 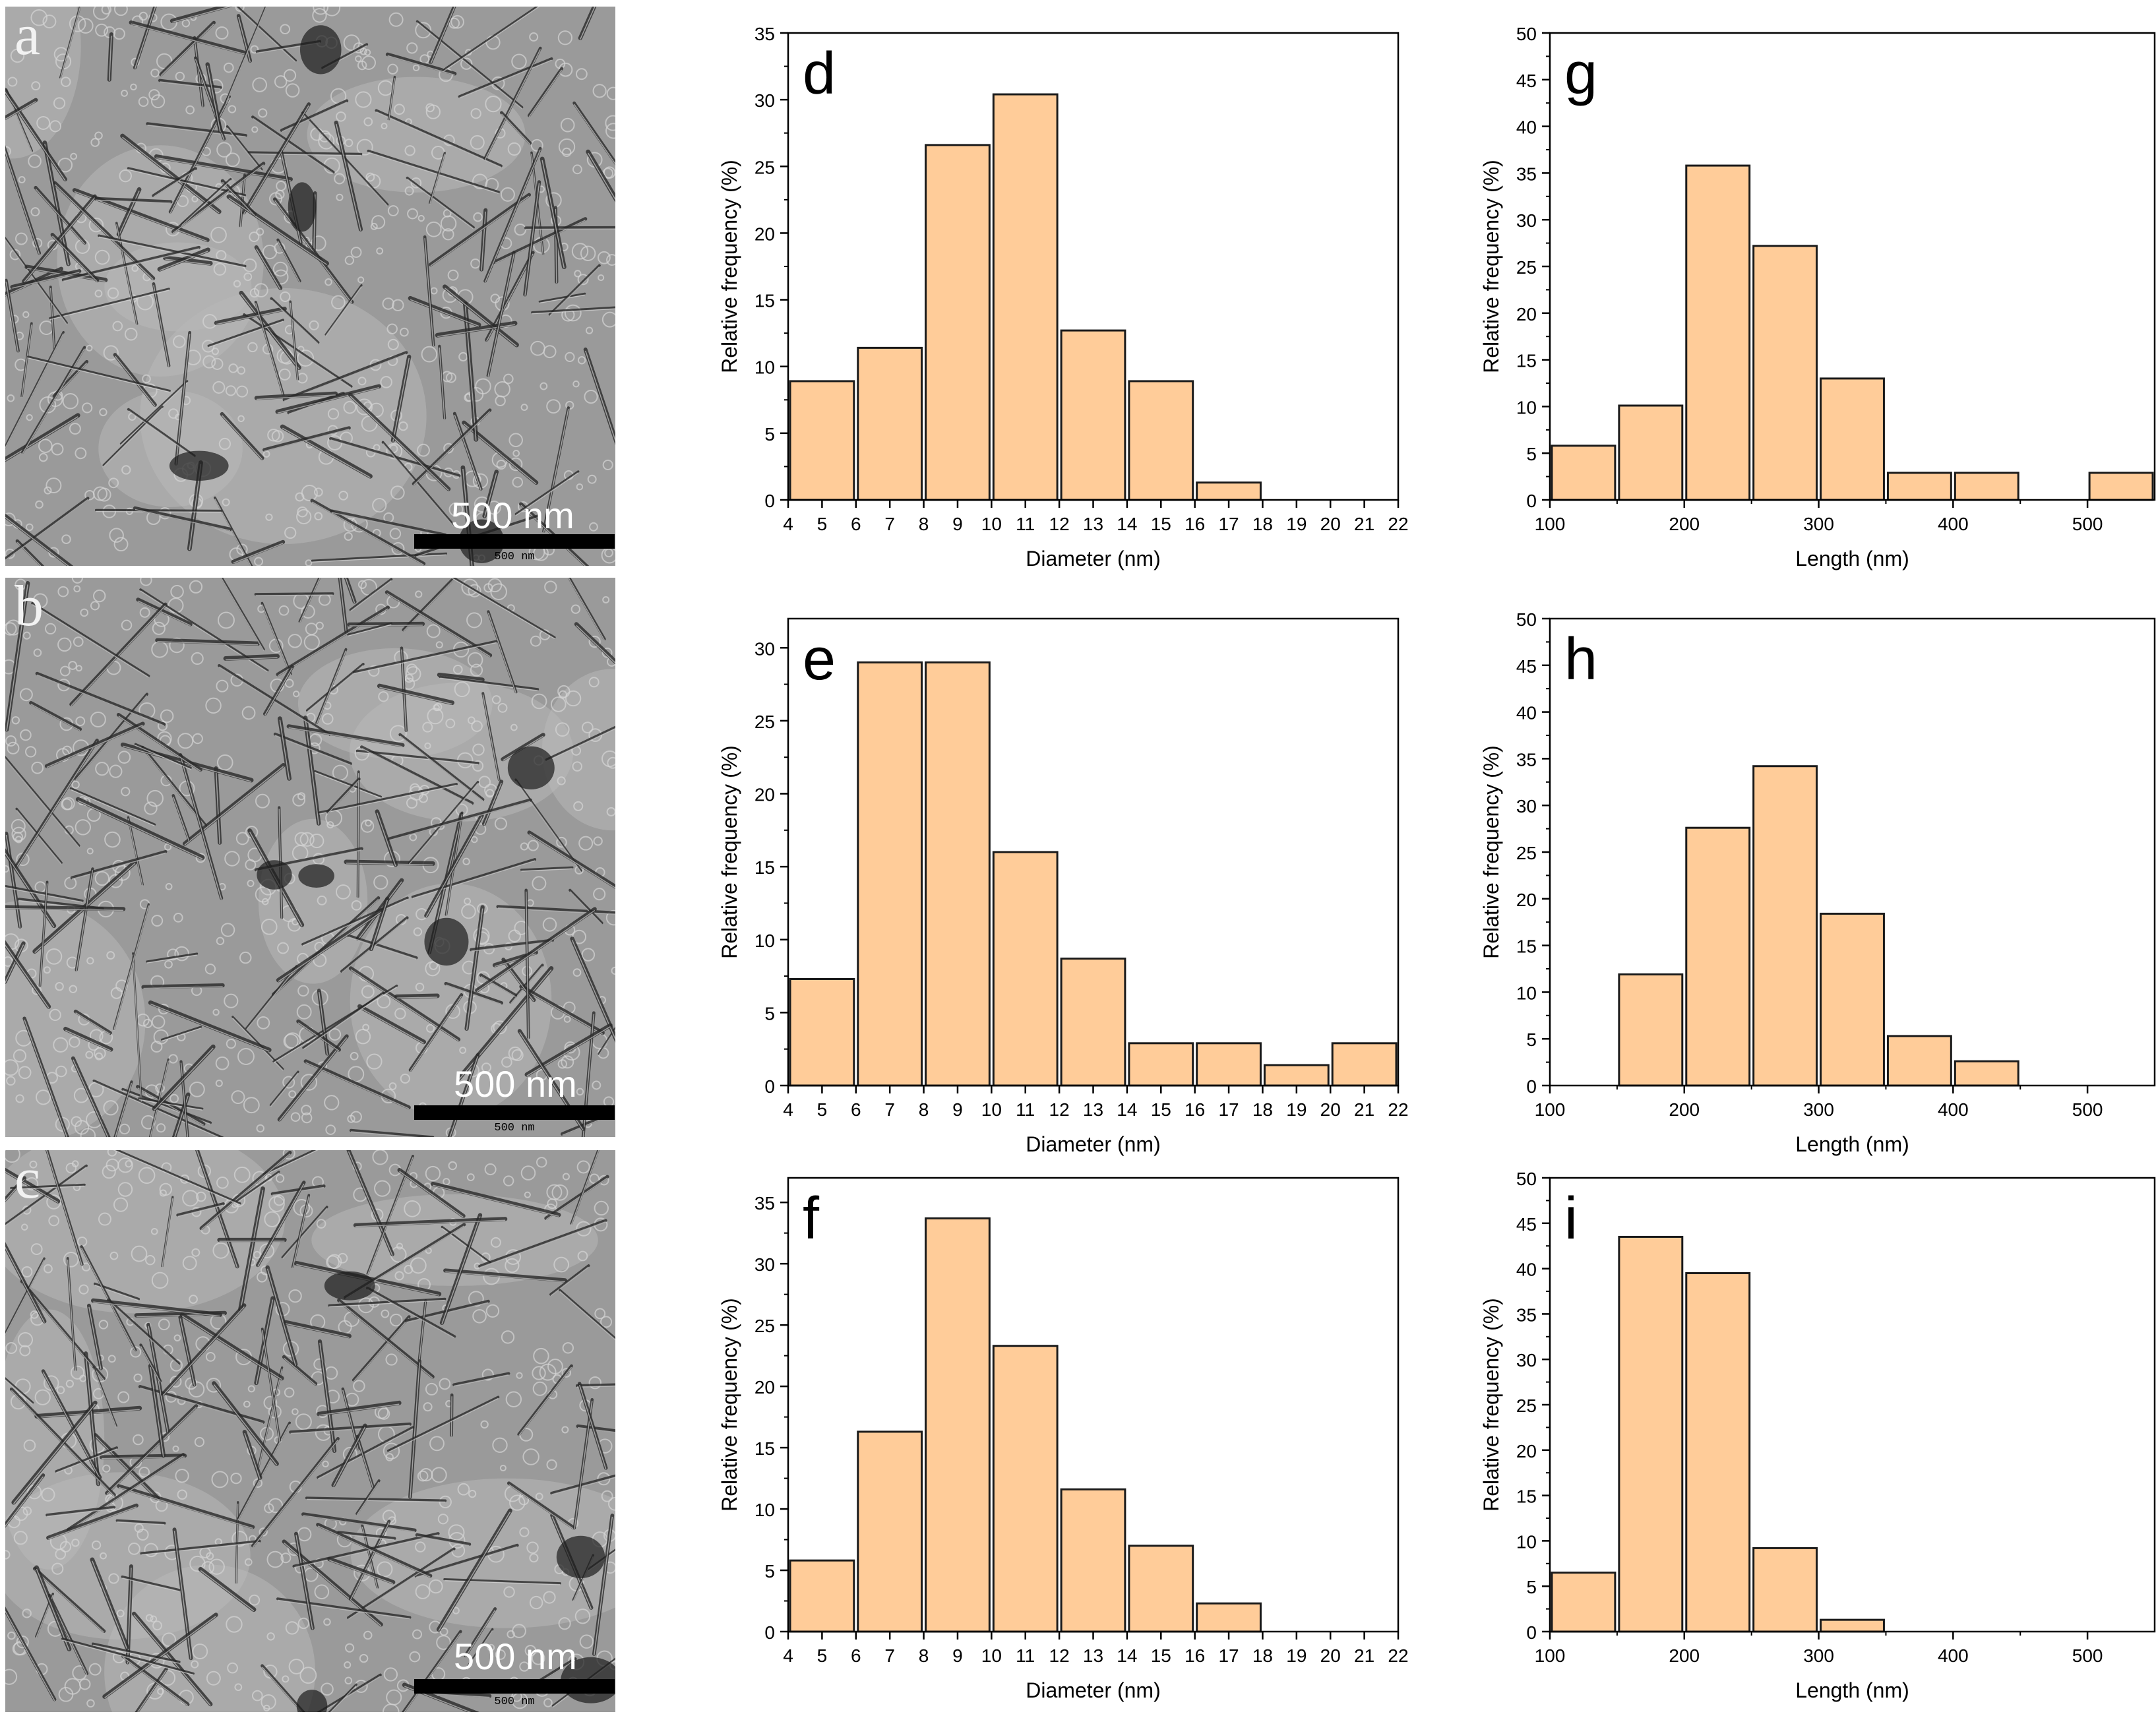 What do you see at coordinates (1684, 1109) in the screenshot?
I see `x-tick-label: 200` at bounding box center [1684, 1109].